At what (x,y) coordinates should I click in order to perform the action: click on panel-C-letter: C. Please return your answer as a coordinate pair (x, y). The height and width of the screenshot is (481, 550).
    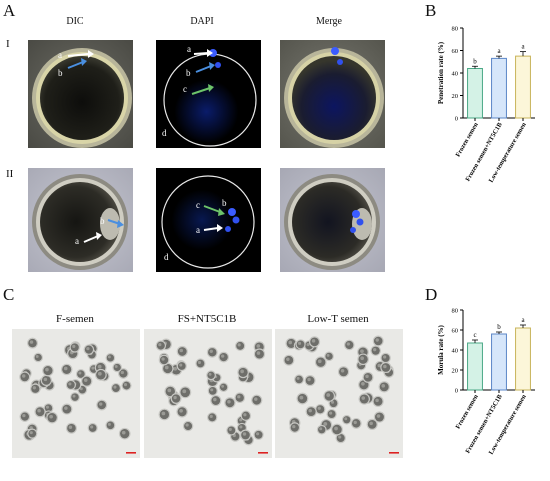
    Looking at the image, I should click on (9, 294).